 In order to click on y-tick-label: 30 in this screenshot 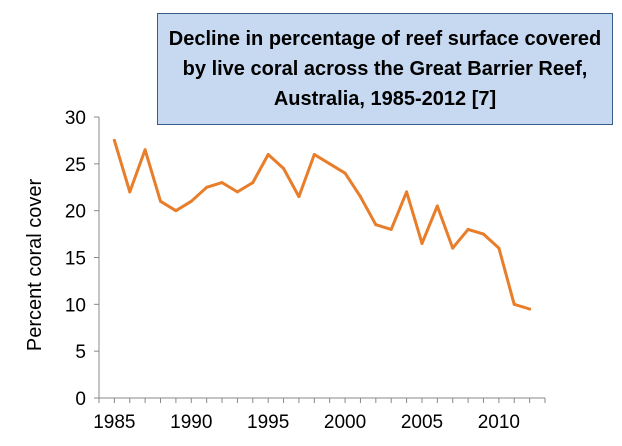, I will do `click(75, 118)`.